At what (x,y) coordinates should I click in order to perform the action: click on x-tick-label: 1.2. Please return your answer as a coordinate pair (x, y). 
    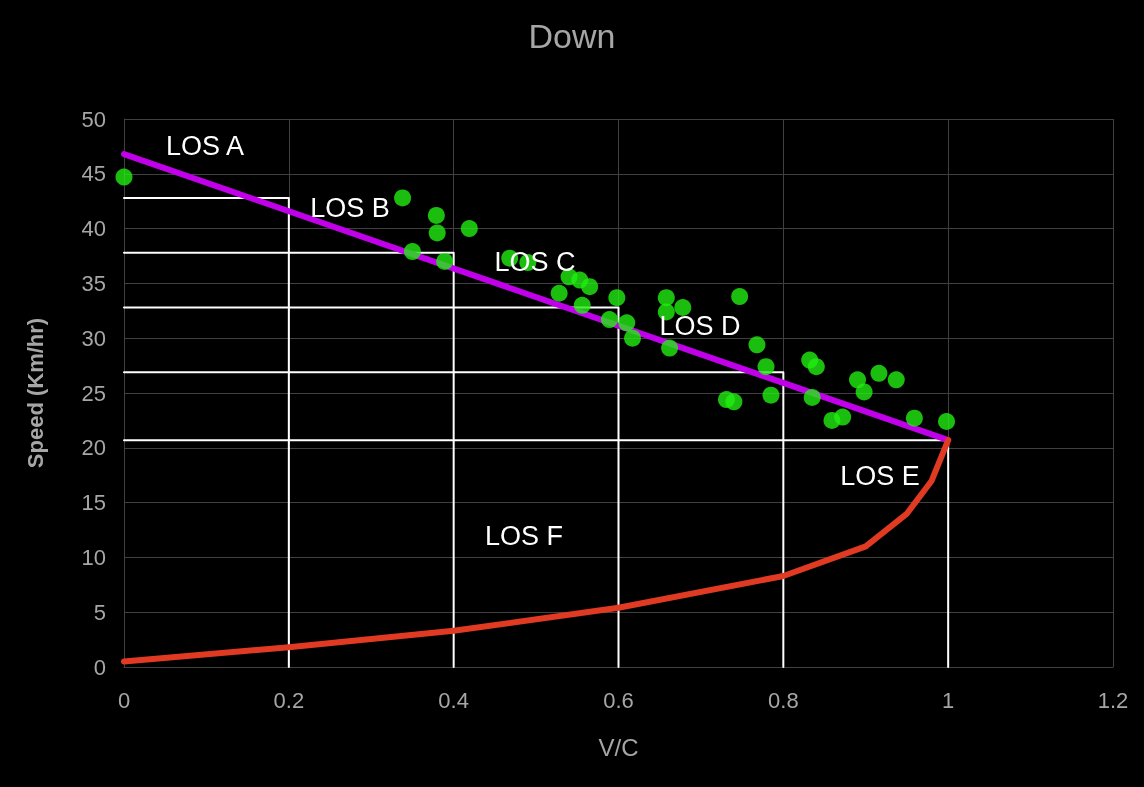
    Looking at the image, I should click on (1113, 700).